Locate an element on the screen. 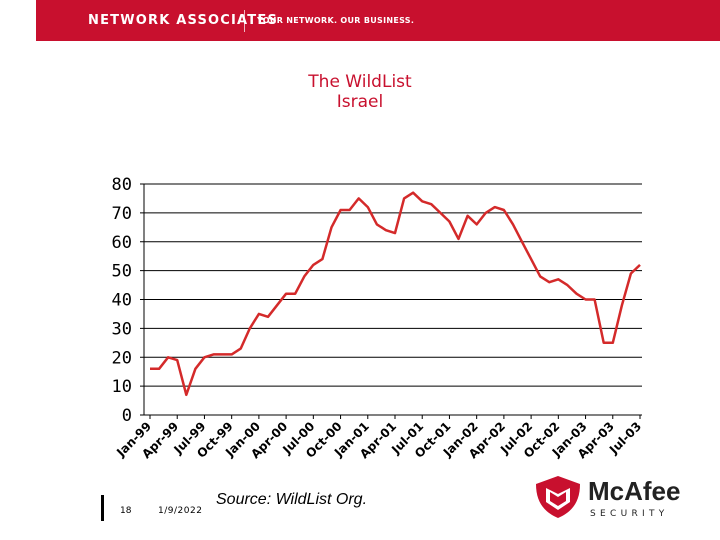 The image size is (720, 540). brand-tagline: YOUR NETWORK. OUR BUSINESS. is located at coordinates (336, 20).